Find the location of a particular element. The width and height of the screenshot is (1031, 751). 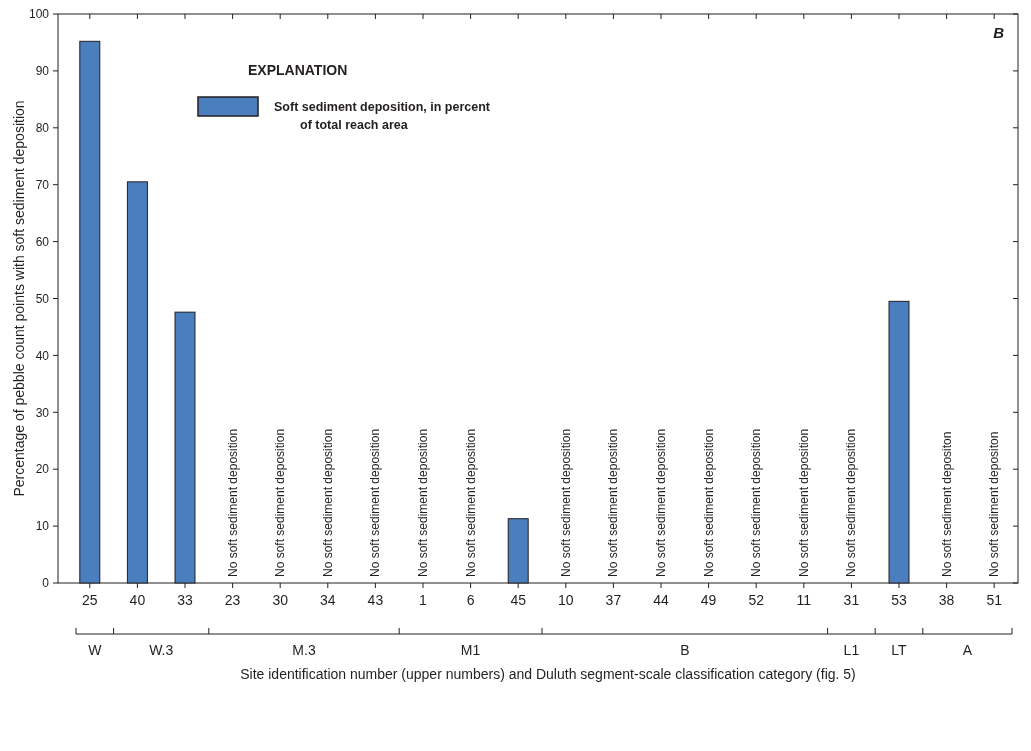

legend-label: Soft sediment deposition, in percent of total reach area is located at coordinates (382, 116).